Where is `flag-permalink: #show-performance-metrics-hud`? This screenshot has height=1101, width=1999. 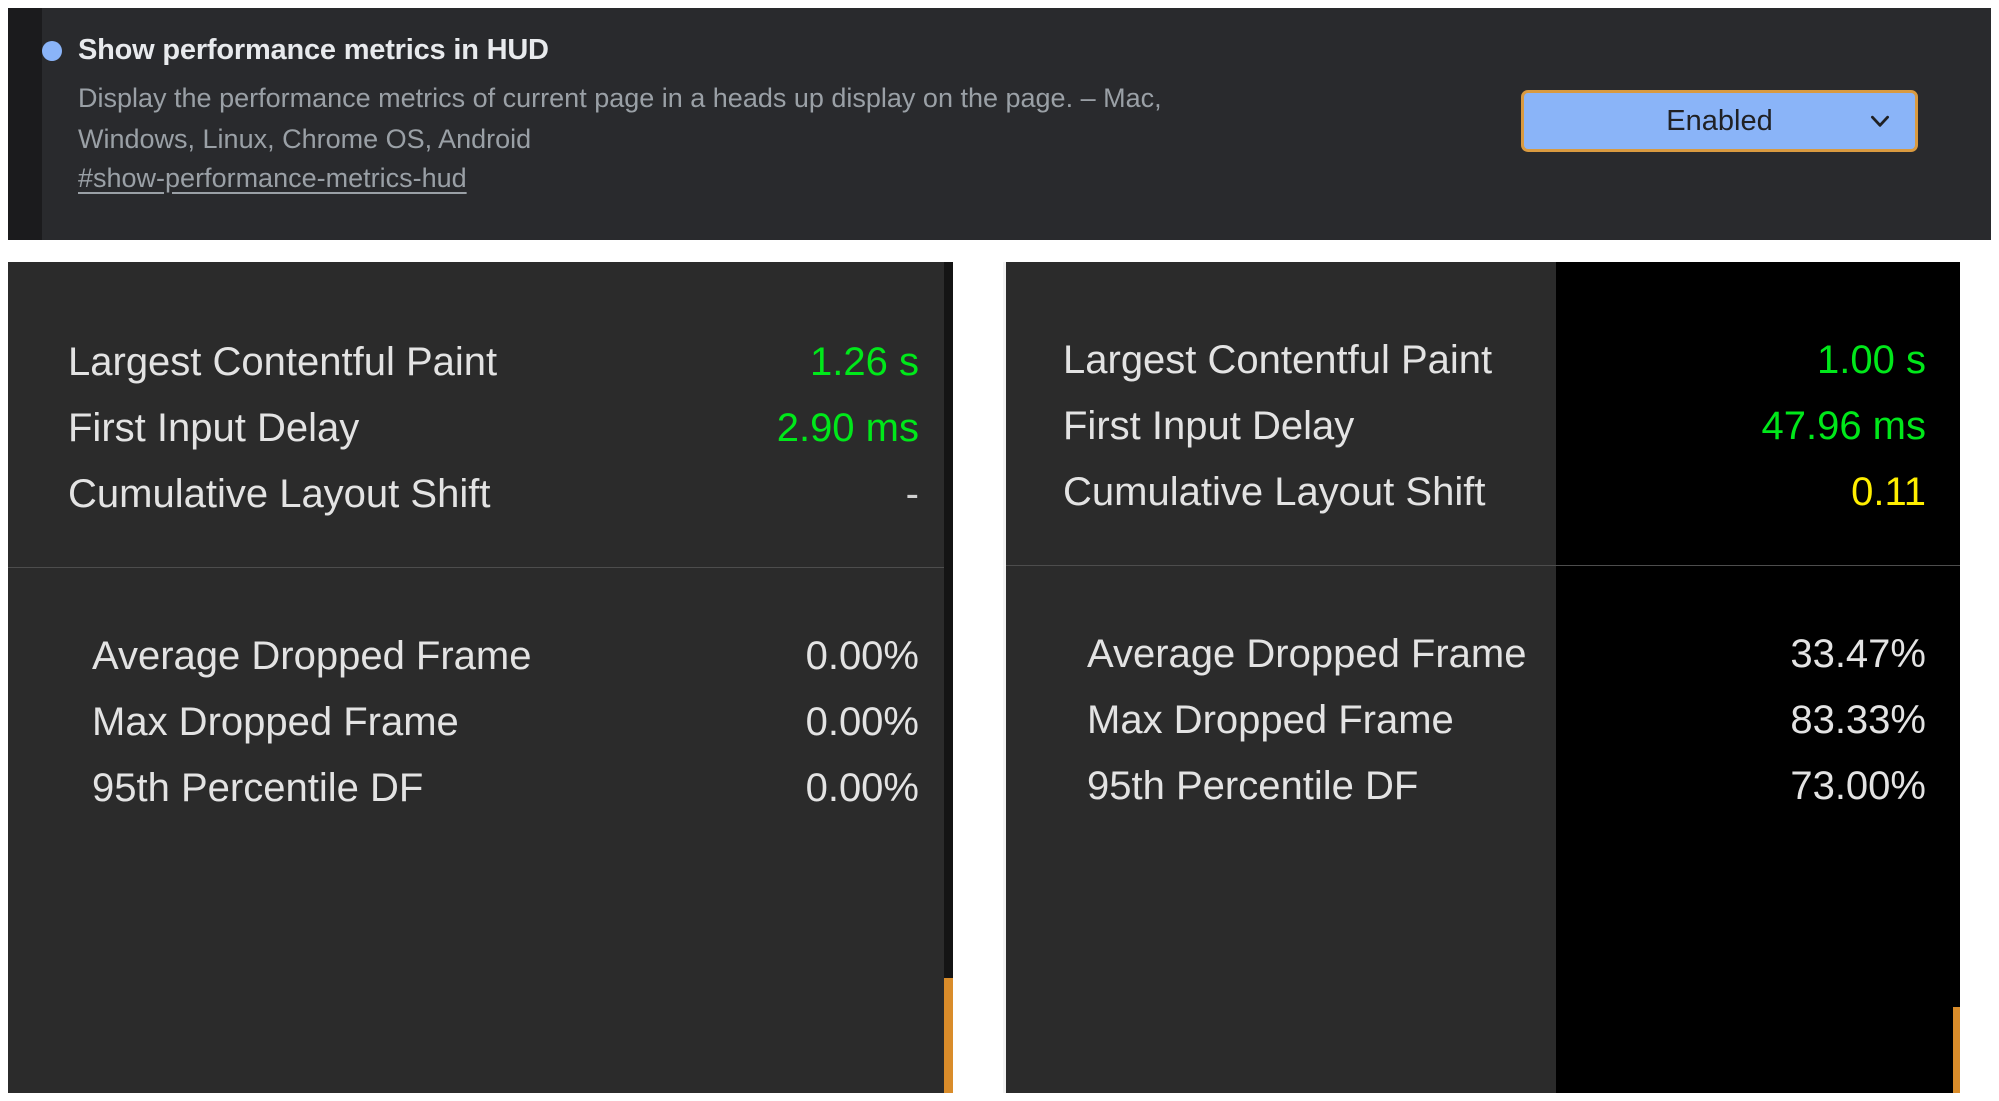
flag-permalink: #show-performance-metrics-hud is located at coordinates (272, 178).